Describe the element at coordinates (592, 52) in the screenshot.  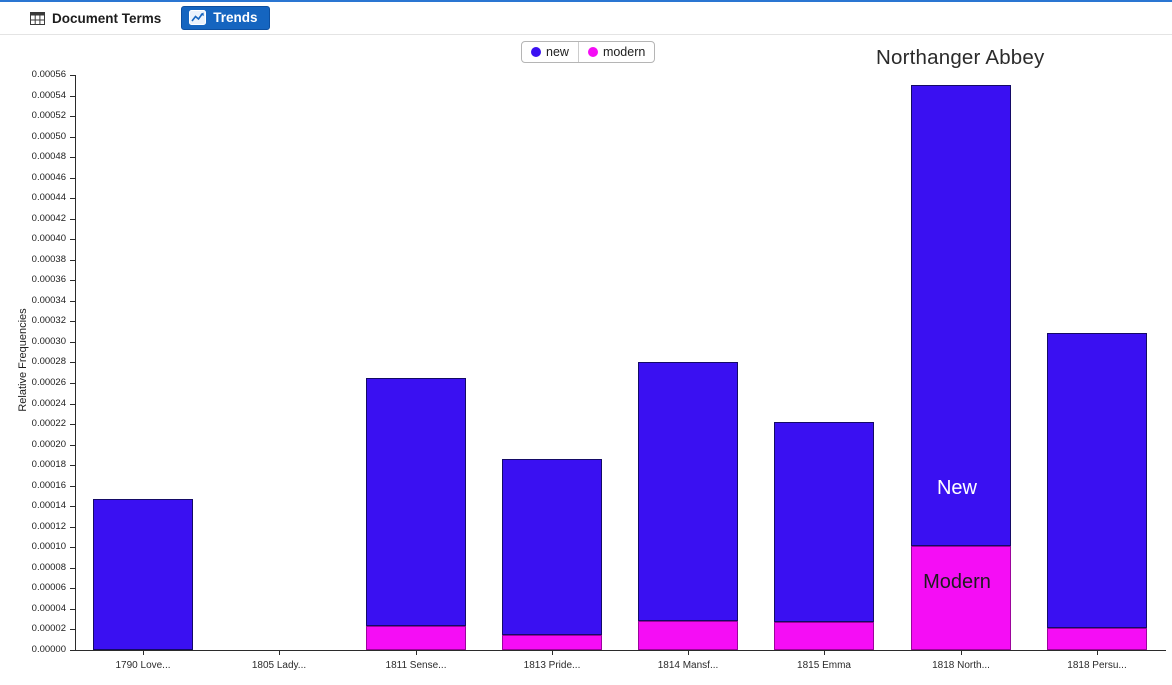
I see `legend-dot-modern` at that location.